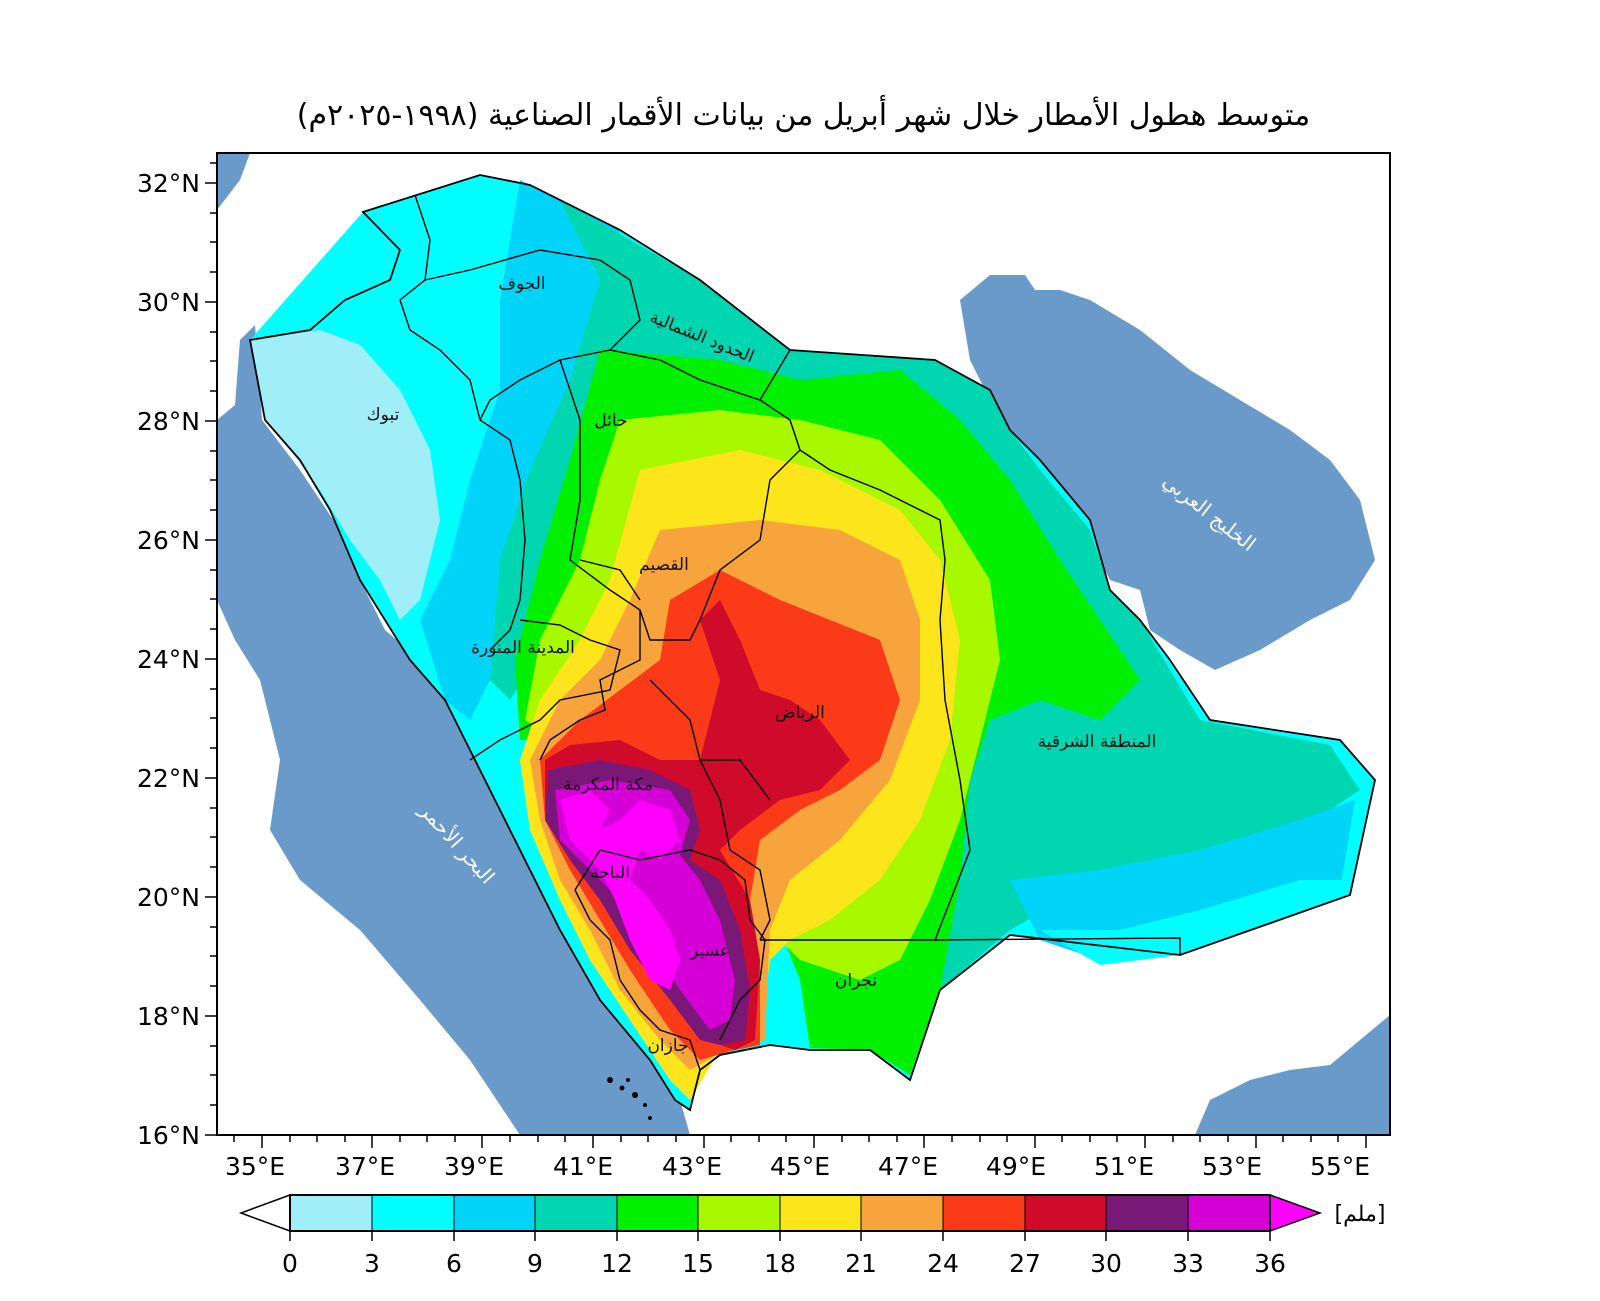 This screenshot has width=1600, height=1301. Describe the element at coordinates (1232, 1166) in the screenshot. I see `lon-label: 53°E` at that location.